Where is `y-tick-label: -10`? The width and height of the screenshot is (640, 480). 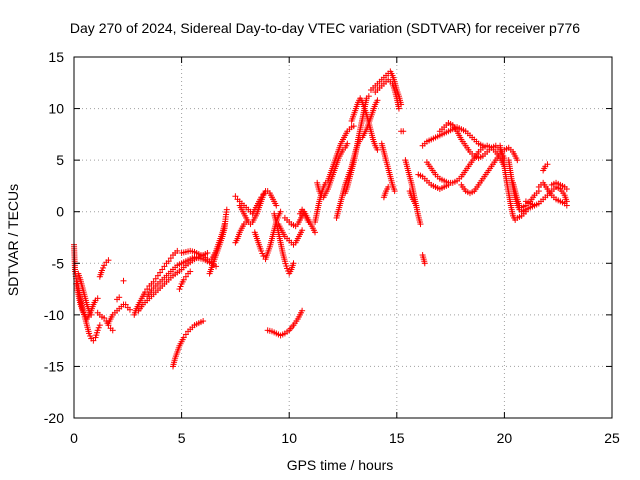
y-tick-label: -10 is located at coordinates (54, 315).